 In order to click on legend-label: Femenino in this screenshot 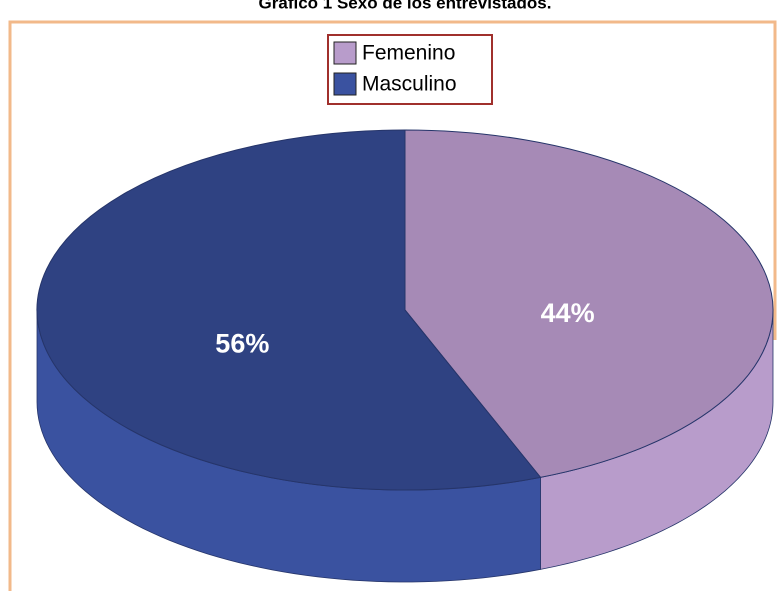, I will do `click(408, 53)`.